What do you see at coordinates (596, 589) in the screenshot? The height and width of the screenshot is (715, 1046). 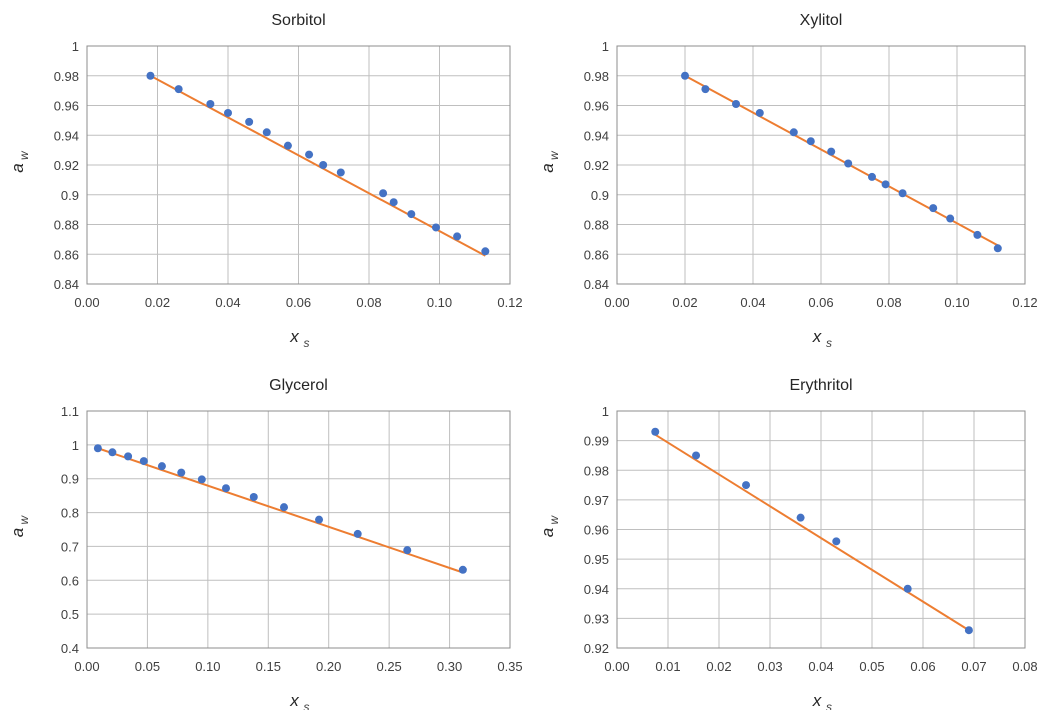 I see `y-tick-label: 0.94` at bounding box center [596, 589].